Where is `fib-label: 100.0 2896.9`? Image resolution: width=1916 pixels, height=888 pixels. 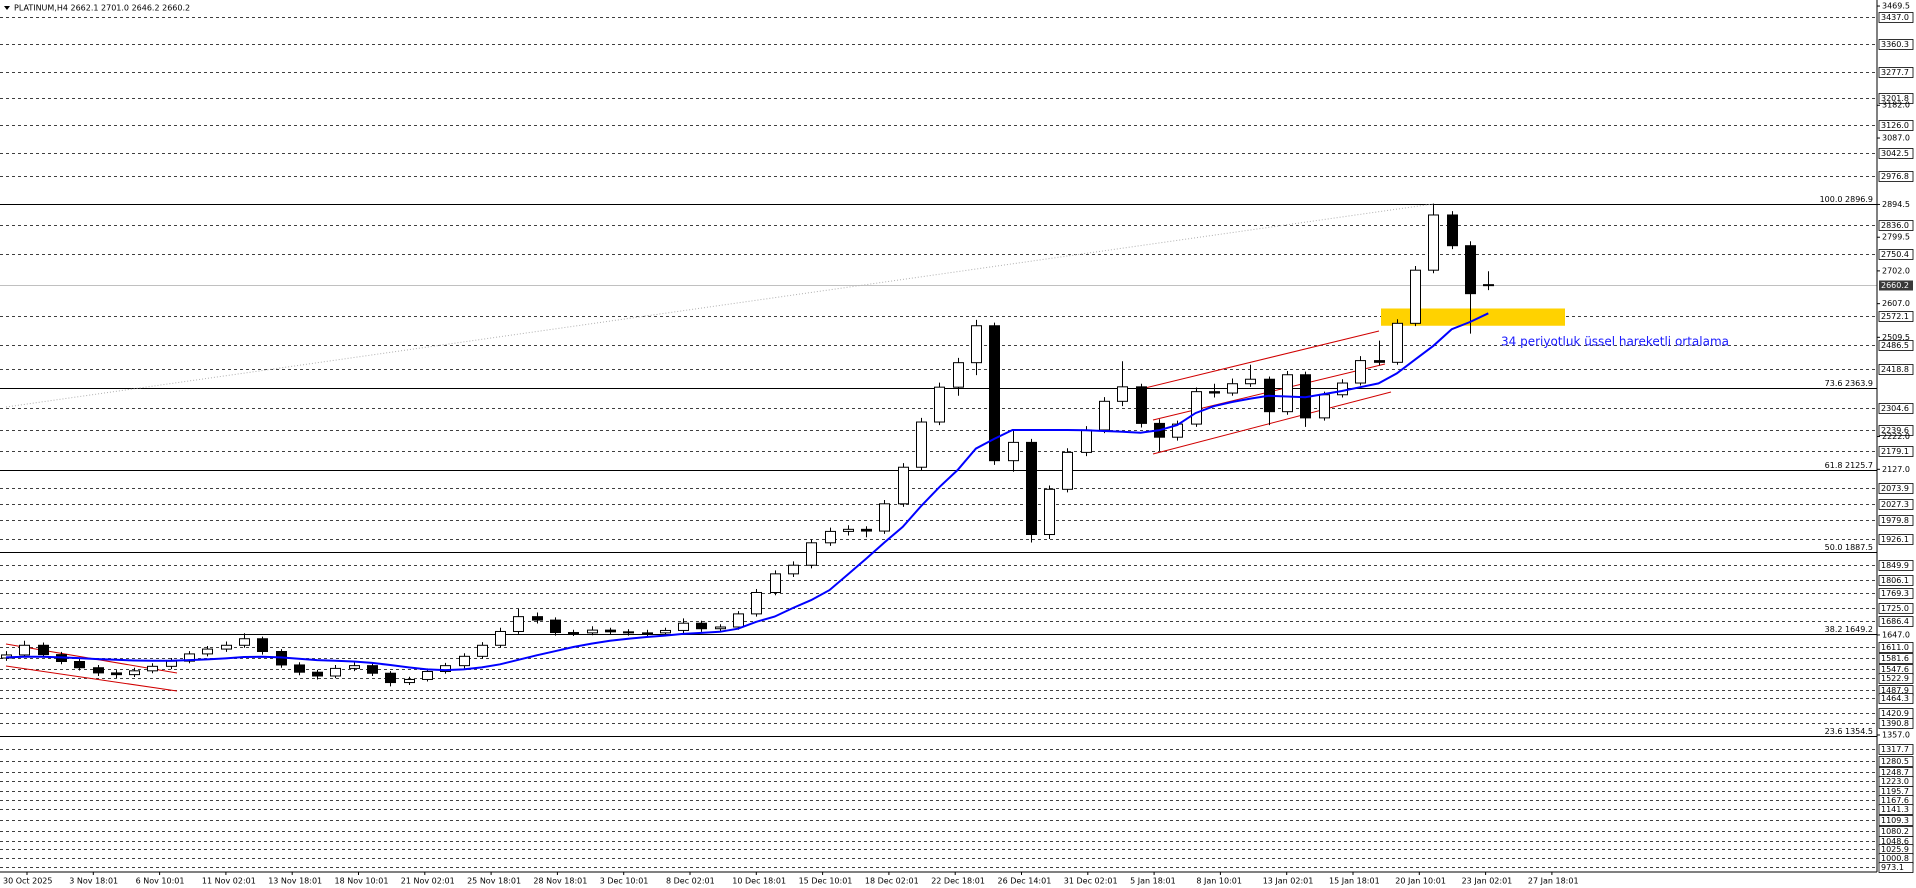 fib-label: 100.0 2896.9 is located at coordinates (1846, 199).